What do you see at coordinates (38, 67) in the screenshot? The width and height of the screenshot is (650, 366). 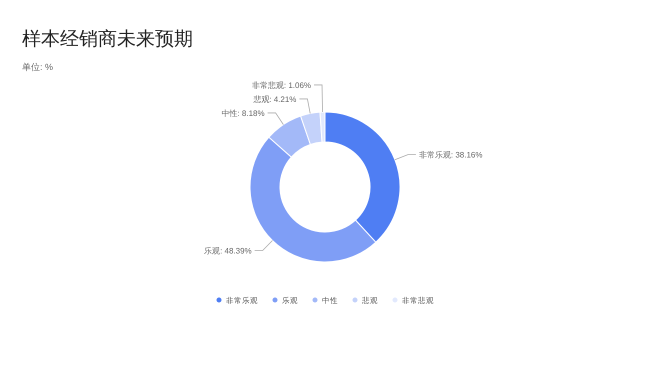 I see `text: 单位: %` at bounding box center [38, 67].